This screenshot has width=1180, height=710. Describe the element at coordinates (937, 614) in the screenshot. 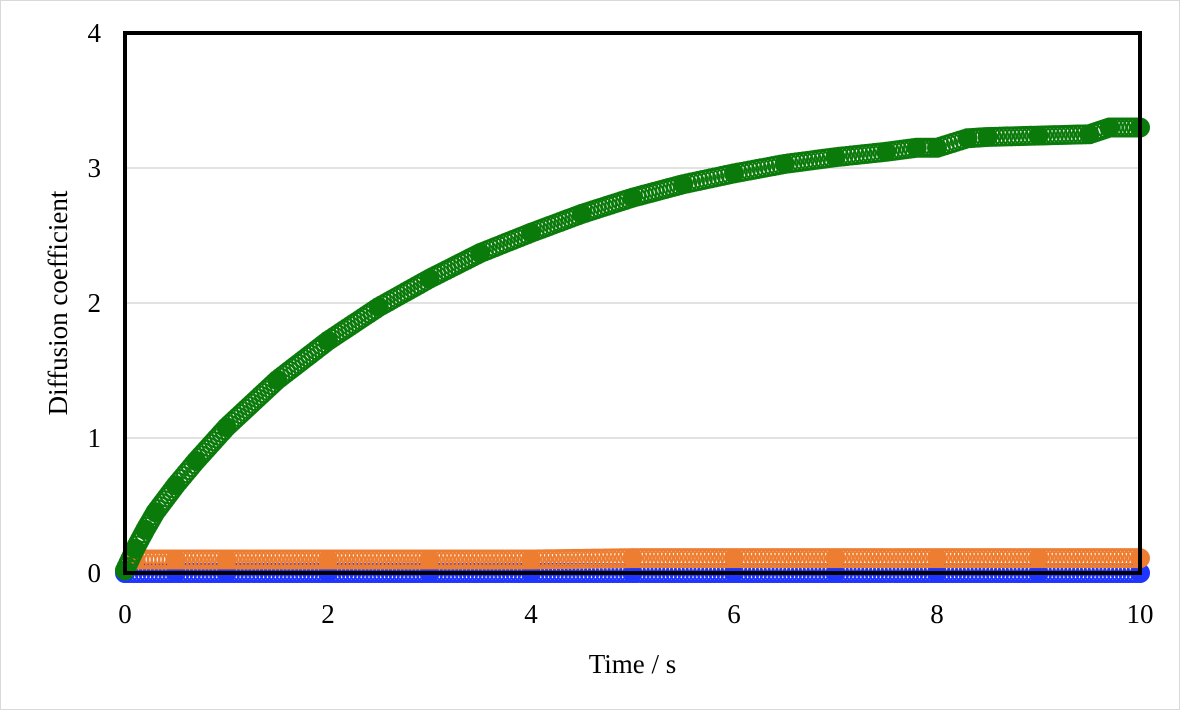

I see `x-tick-label: 8` at that location.